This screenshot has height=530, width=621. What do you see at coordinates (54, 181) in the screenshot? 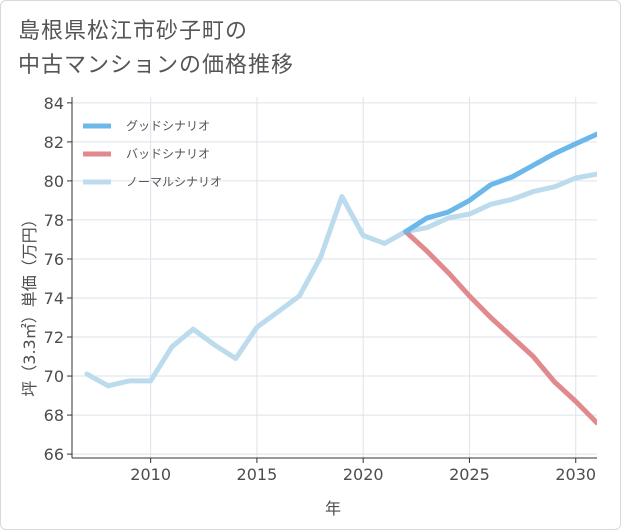
I see `y-tick-label: 80` at bounding box center [54, 181].